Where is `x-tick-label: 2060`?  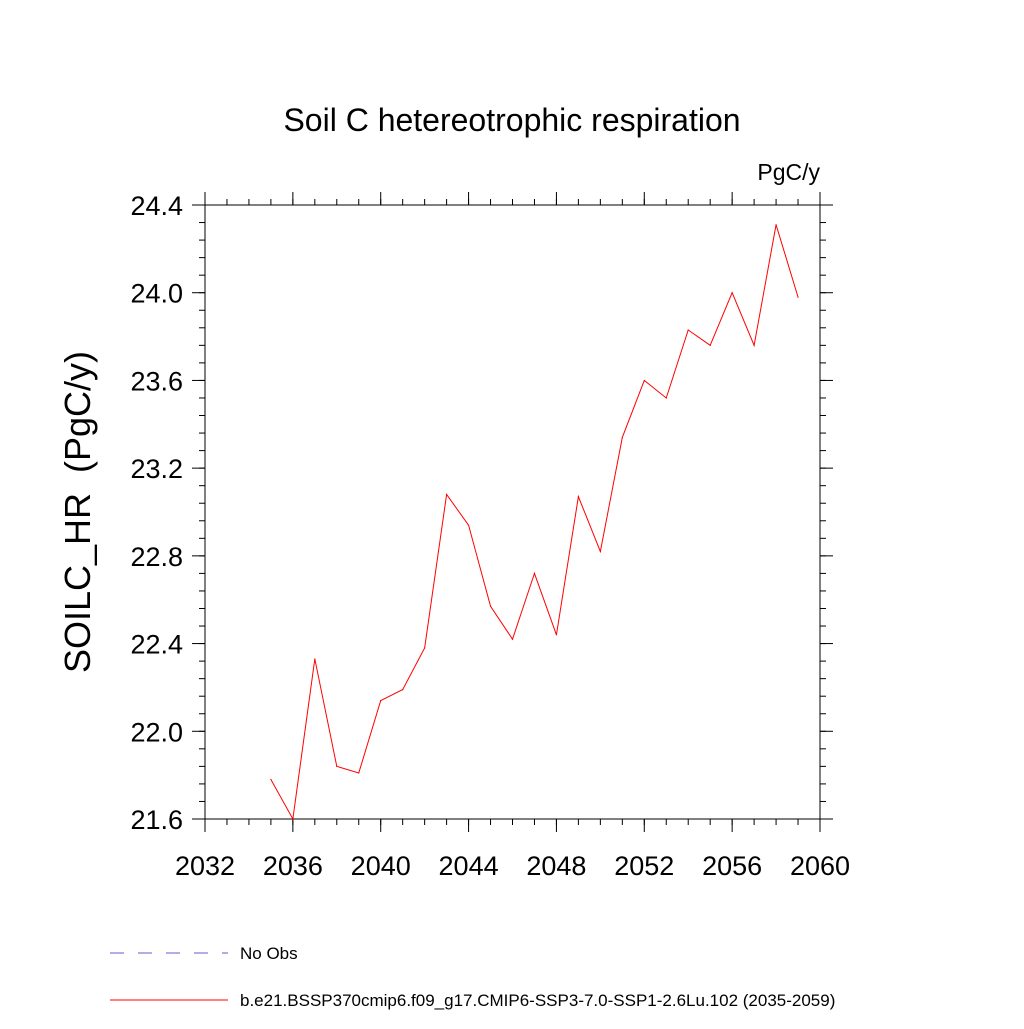 x-tick-label: 2060 is located at coordinates (820, 866).